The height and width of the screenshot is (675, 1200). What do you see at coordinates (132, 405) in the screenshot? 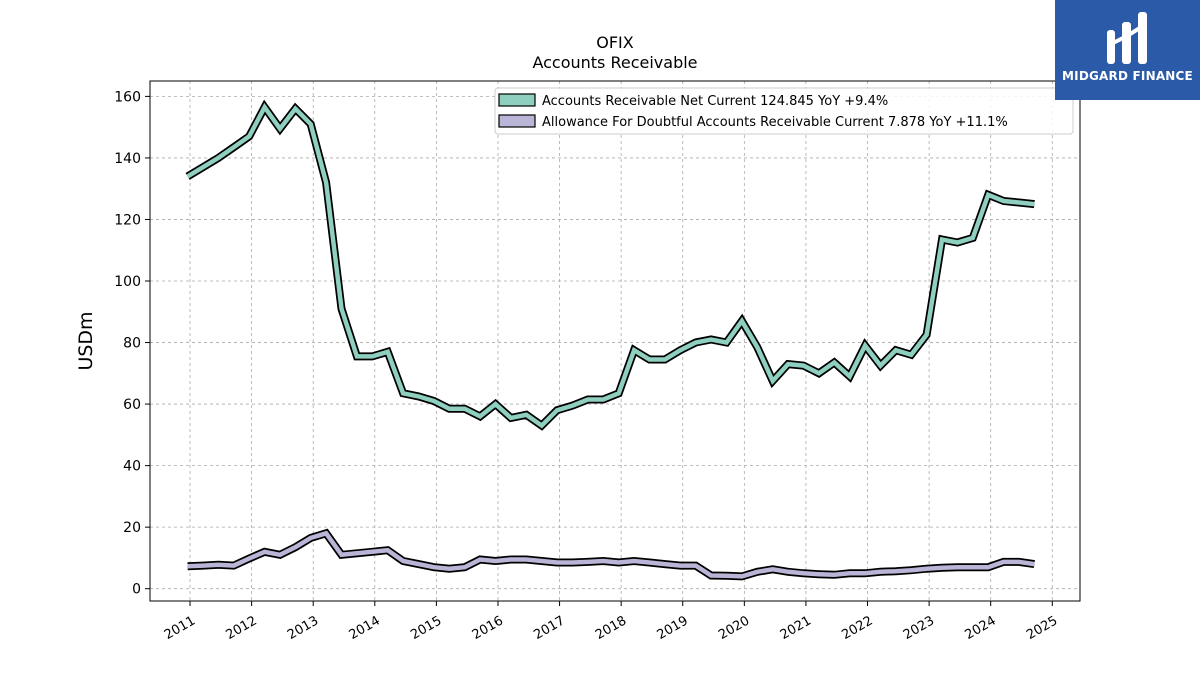
I see `y-tick-label: 60` at bounding box center [132, 405].